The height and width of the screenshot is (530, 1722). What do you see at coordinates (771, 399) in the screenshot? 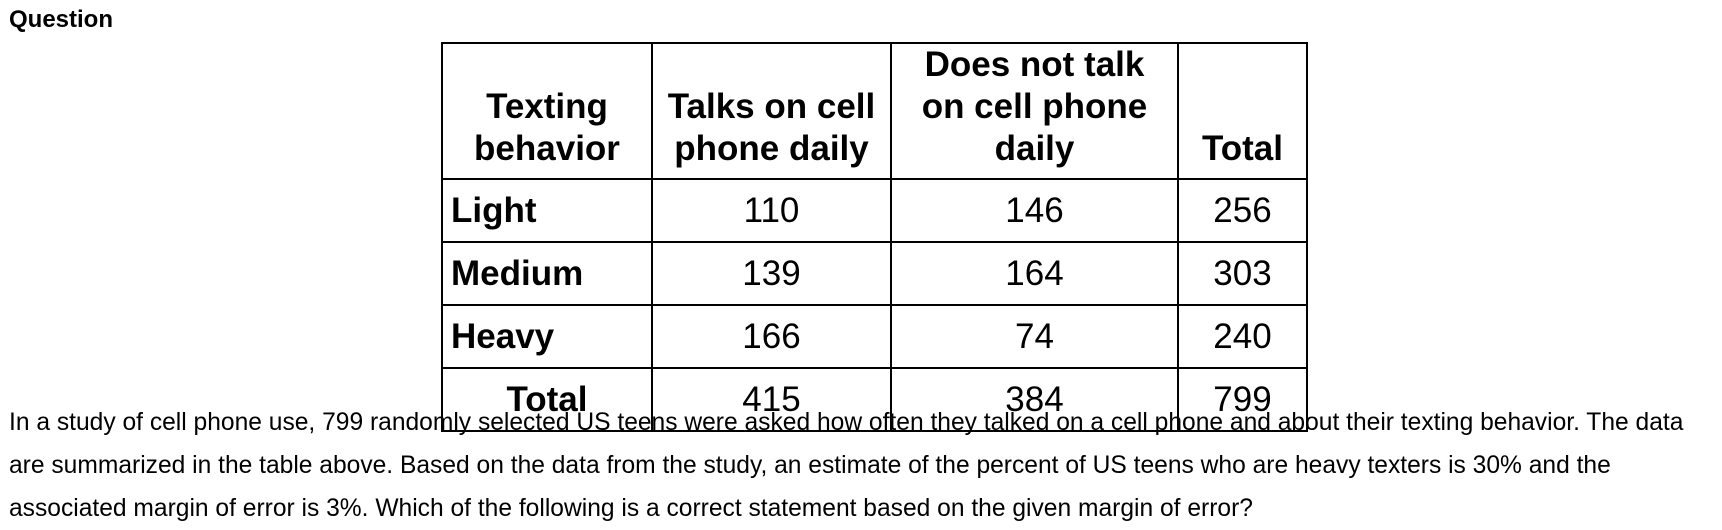
I see `table-cell: 415` at bounding box center [771, 399].